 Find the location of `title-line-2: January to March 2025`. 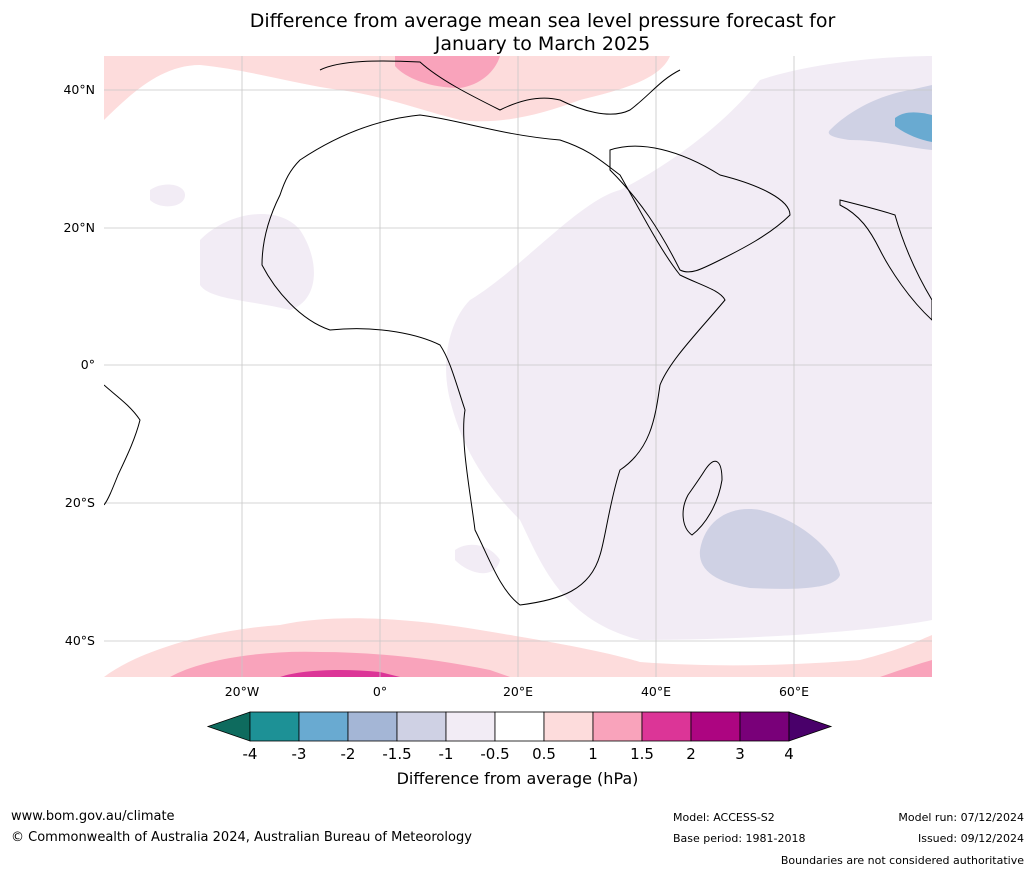

title-line-2: January to March 2025 is located at coordinates (542, 44).